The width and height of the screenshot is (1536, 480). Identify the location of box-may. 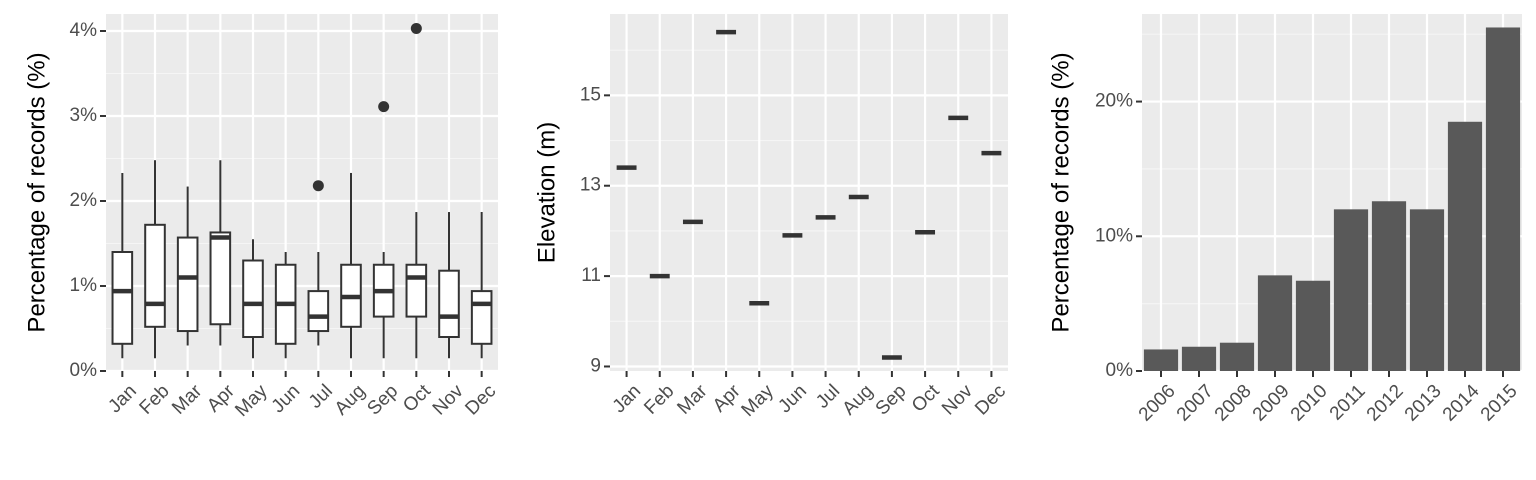
(253, 299).